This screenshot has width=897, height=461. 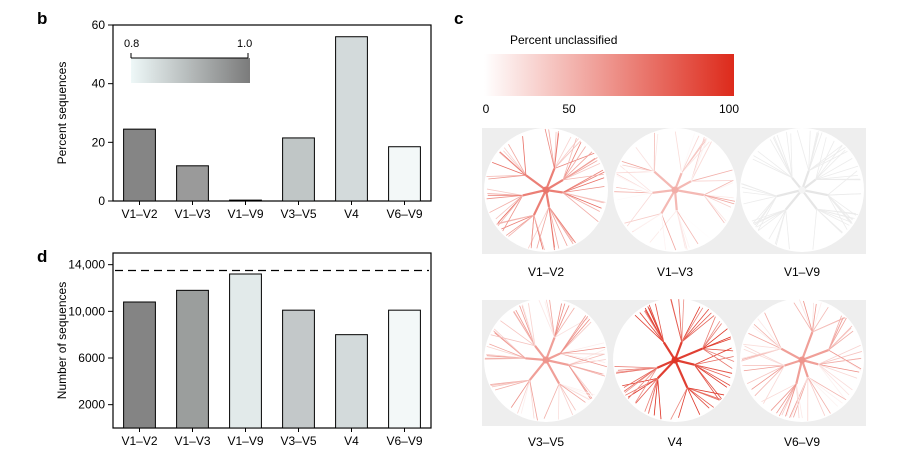 What do you see at coordinates (99, 142) in the screenshot?
I see `panel-b-ytick-label: 20` at bounding box center [99, 142].